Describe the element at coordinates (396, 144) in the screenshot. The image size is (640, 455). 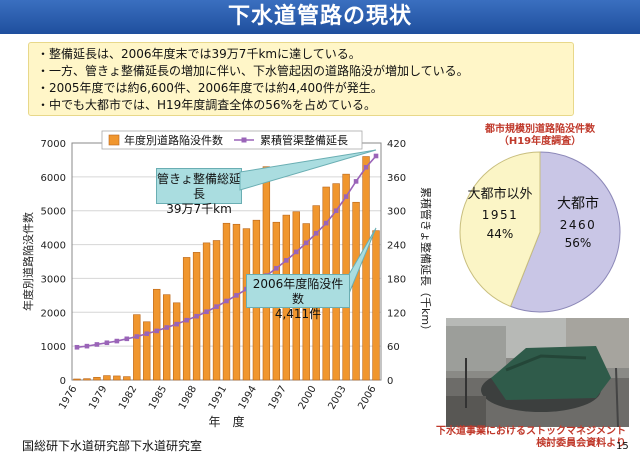
I see `y-right-tick-label: 420` at that location.